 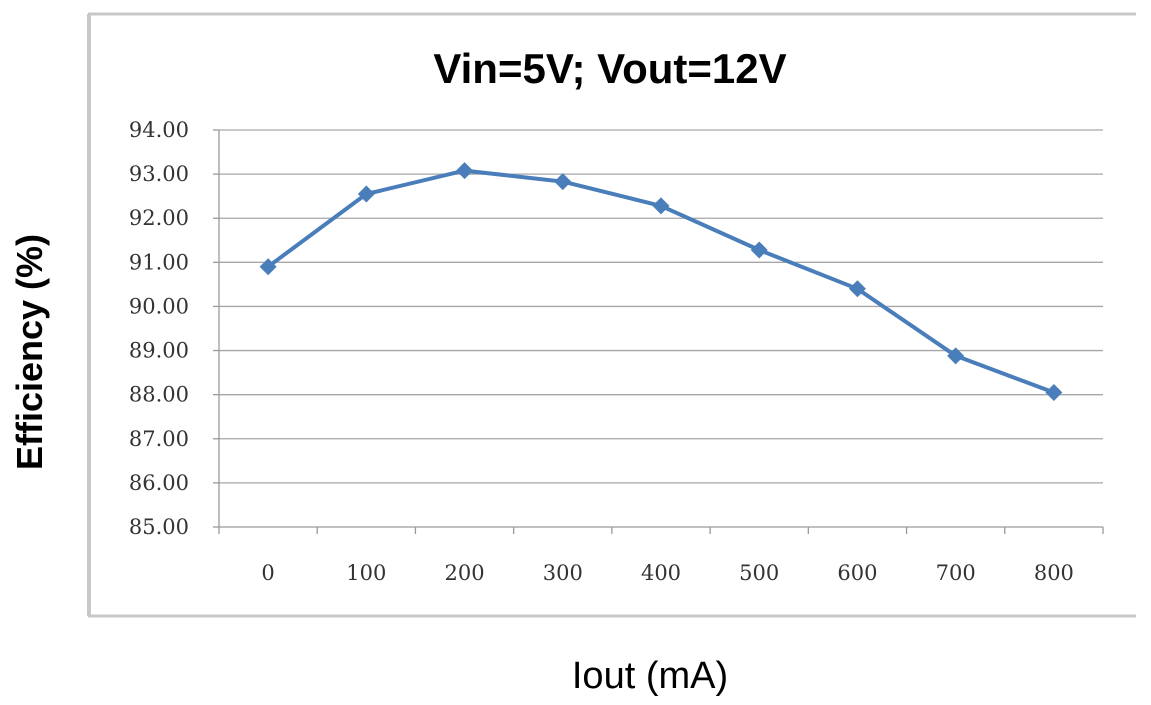 What do you see at coordinates (159, 483) in the screenshot?
I see `y-tick-label: 86.00` at bounding box center [159, 483].